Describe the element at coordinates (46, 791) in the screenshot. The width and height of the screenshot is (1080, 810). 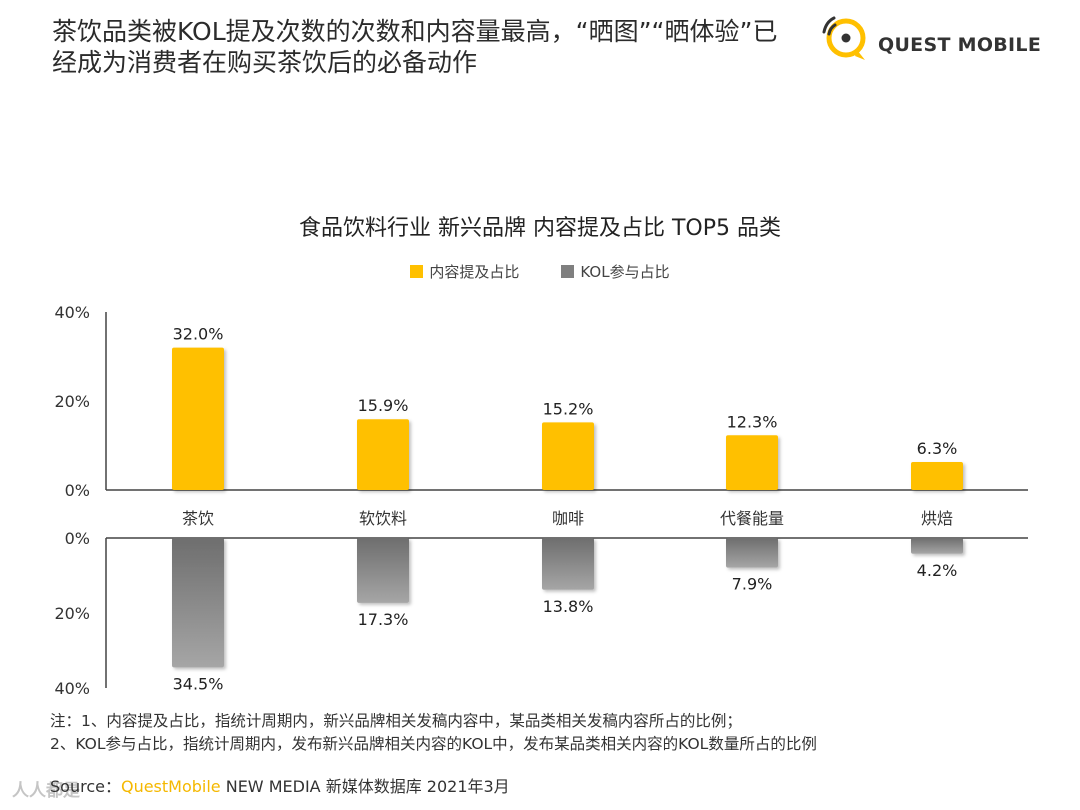
I see `watermark: 人人都是` at that location.